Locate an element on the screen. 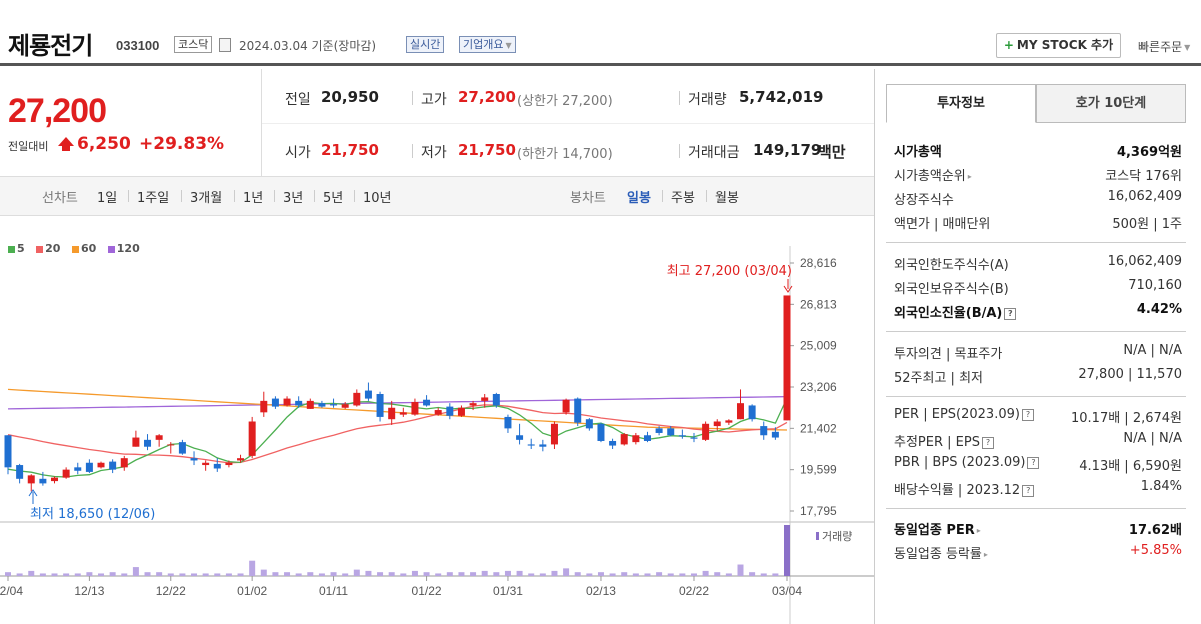  market-cap-value: 4,369억원 is located at coordinates (1149, 152).